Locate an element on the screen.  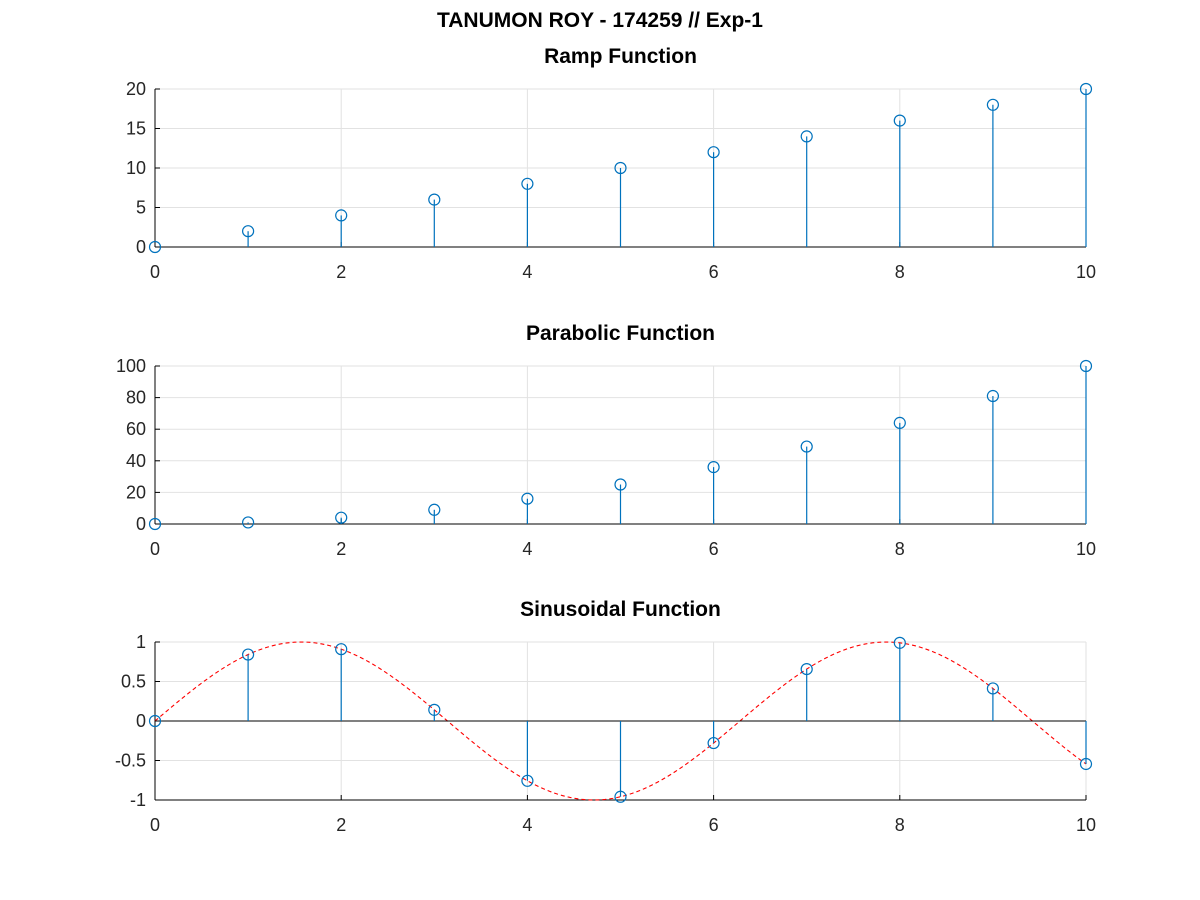
ramp-y-tick-label: 10 is located at coordinates (136, 168).